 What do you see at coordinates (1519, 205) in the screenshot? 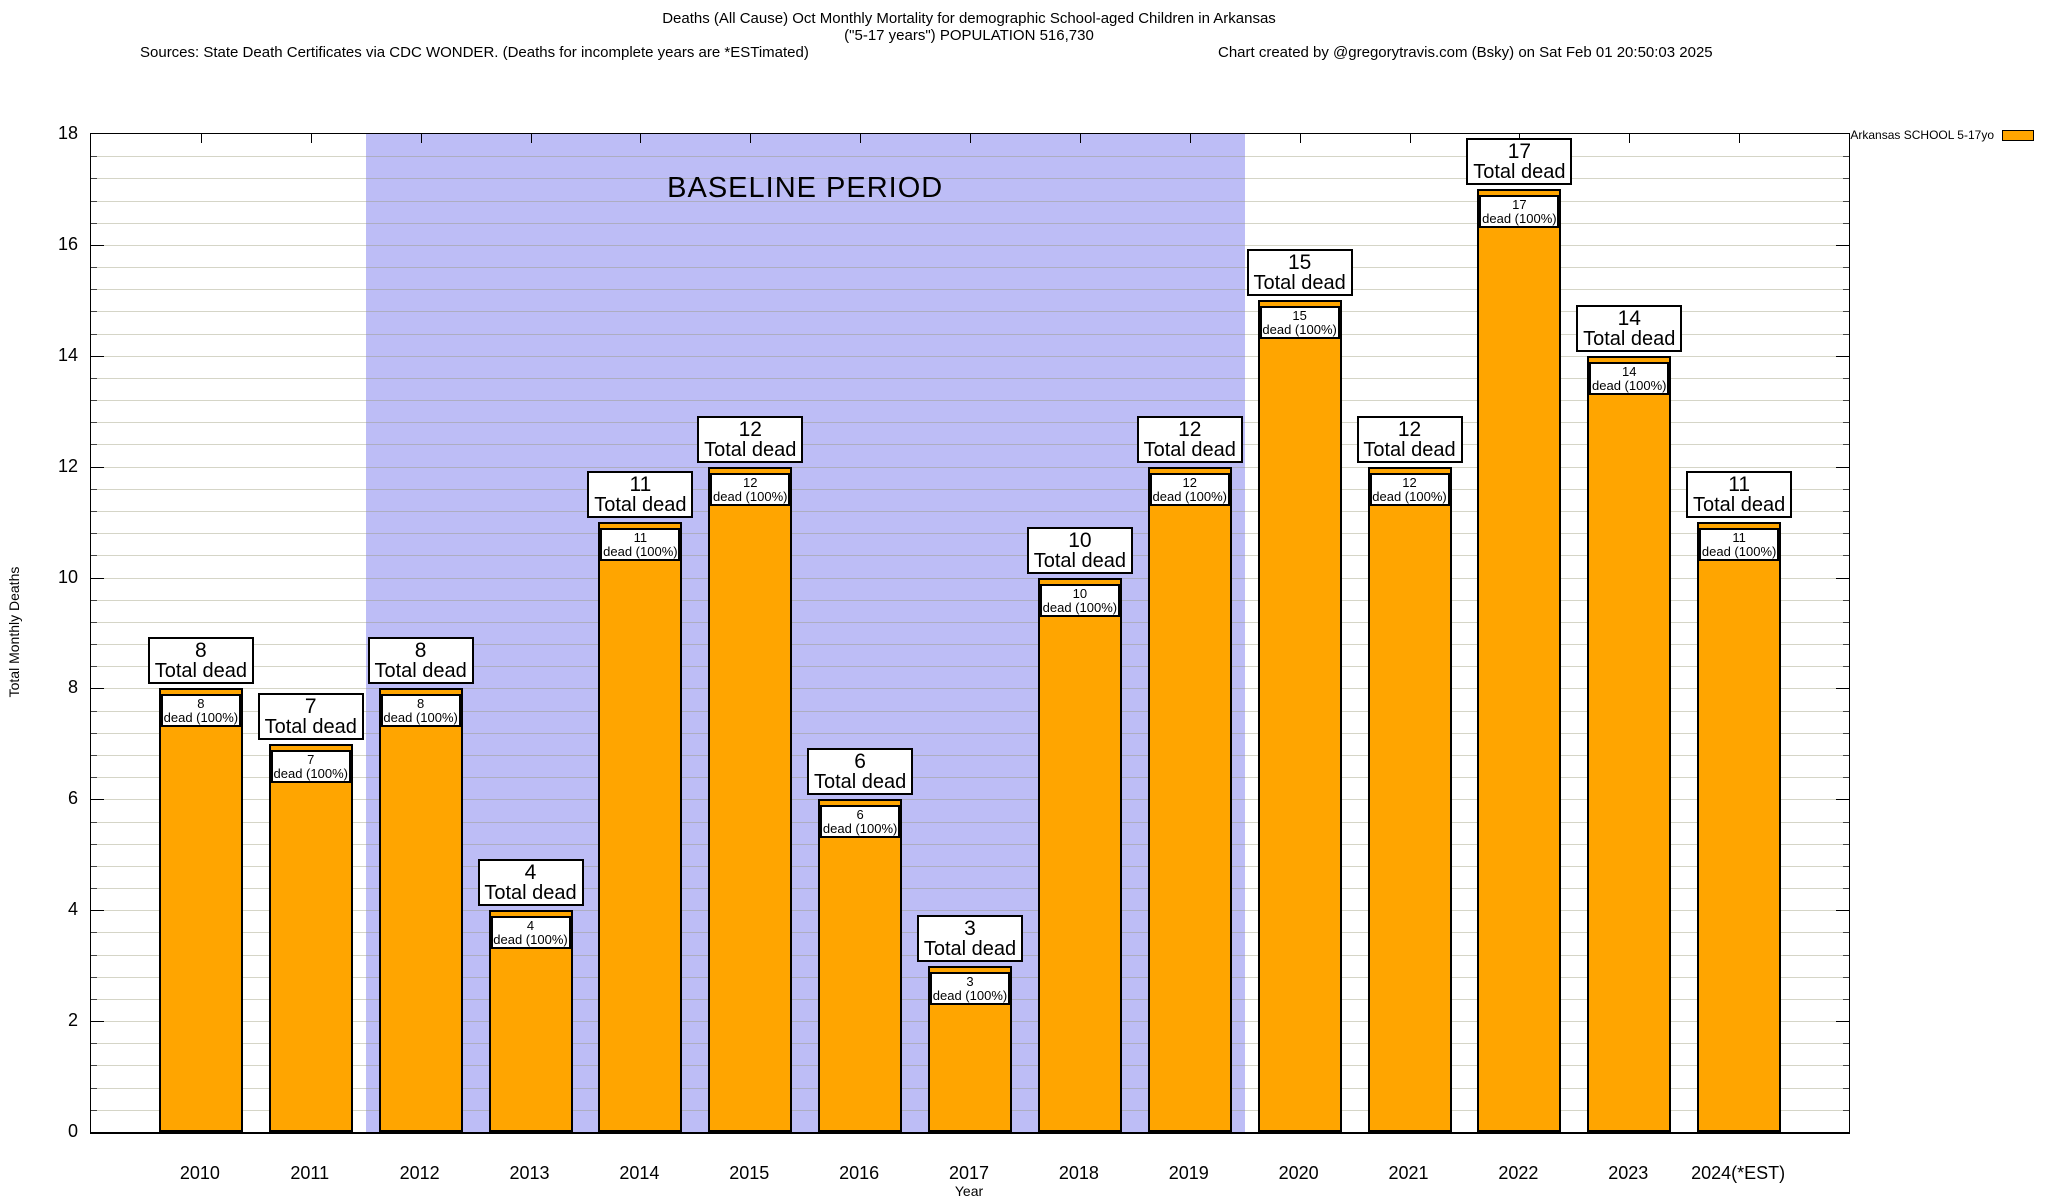
I see `bar-inner-value: 17` at bounding box center [1519, 205].